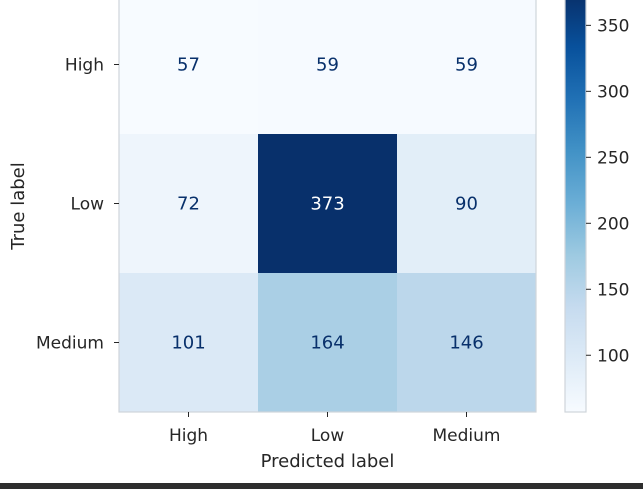 Image resolution: width=643 pixels, height=489 pixels. I want to click on y-tick-labels: High Low Medium, so click(77, 205).